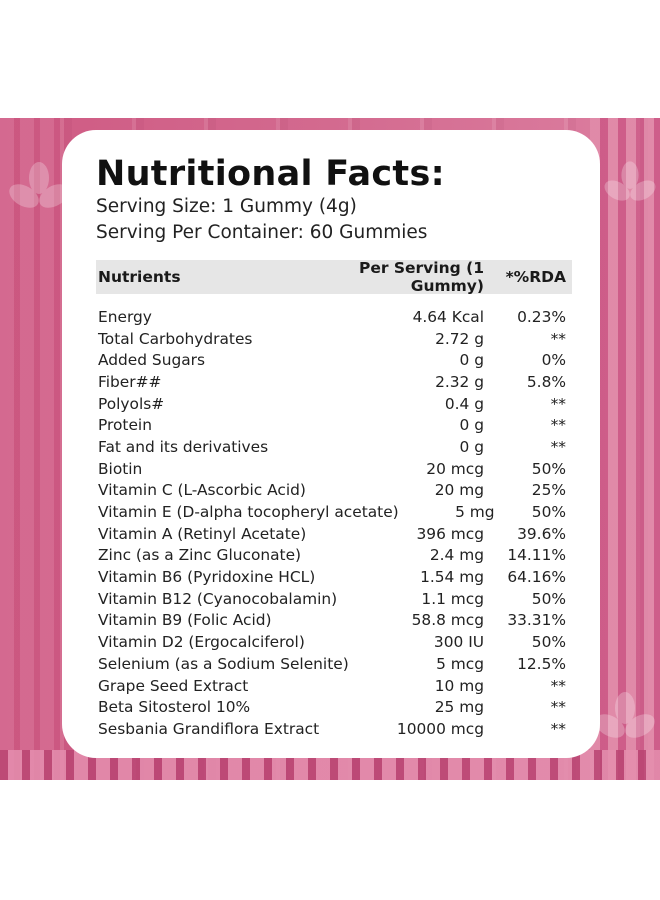 This screenshot has height=900, width=660. Describe the element at coordinates (536, 620) in the screenshot. I see `nutrient-rda: 33.31%` at that location.